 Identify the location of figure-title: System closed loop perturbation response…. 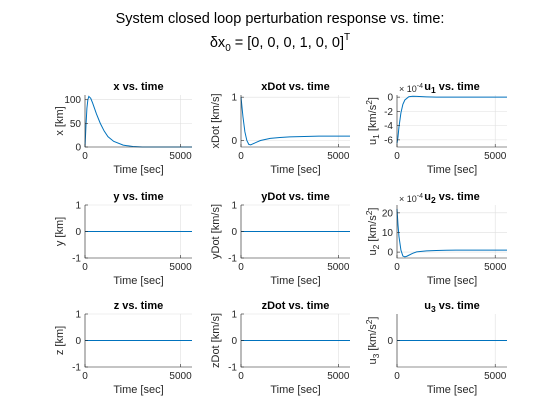
(280, 19).